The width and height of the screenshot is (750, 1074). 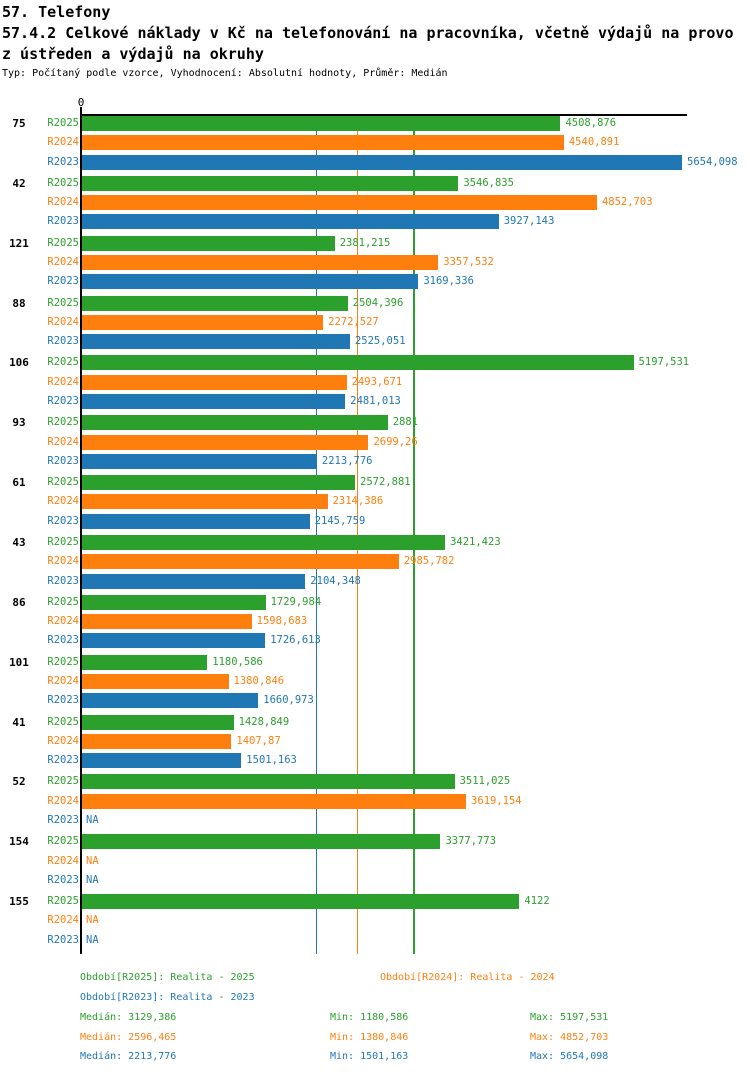 What do you see at coordinates (385, 482) in the screenshot?
I see `bar-value-label: 2572,881` at bounding box center [385, 482].